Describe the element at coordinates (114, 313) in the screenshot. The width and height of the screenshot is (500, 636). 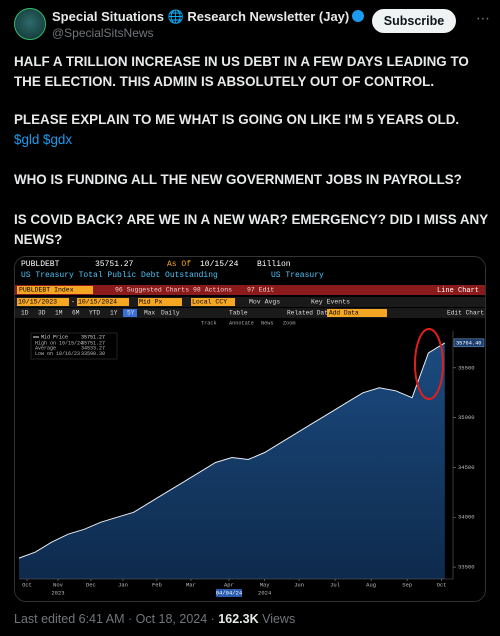
I see `period: 1Y` at that location.